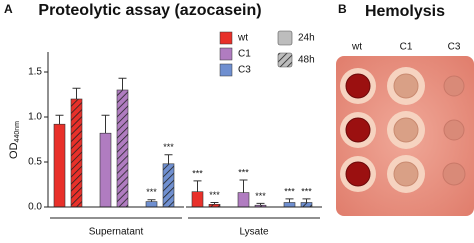 Image resolution: width=474 pixels, height=243 pixels. Describe the element at coordinates (342, 9) in the screenshot. I see `panel-label: B` at that location.